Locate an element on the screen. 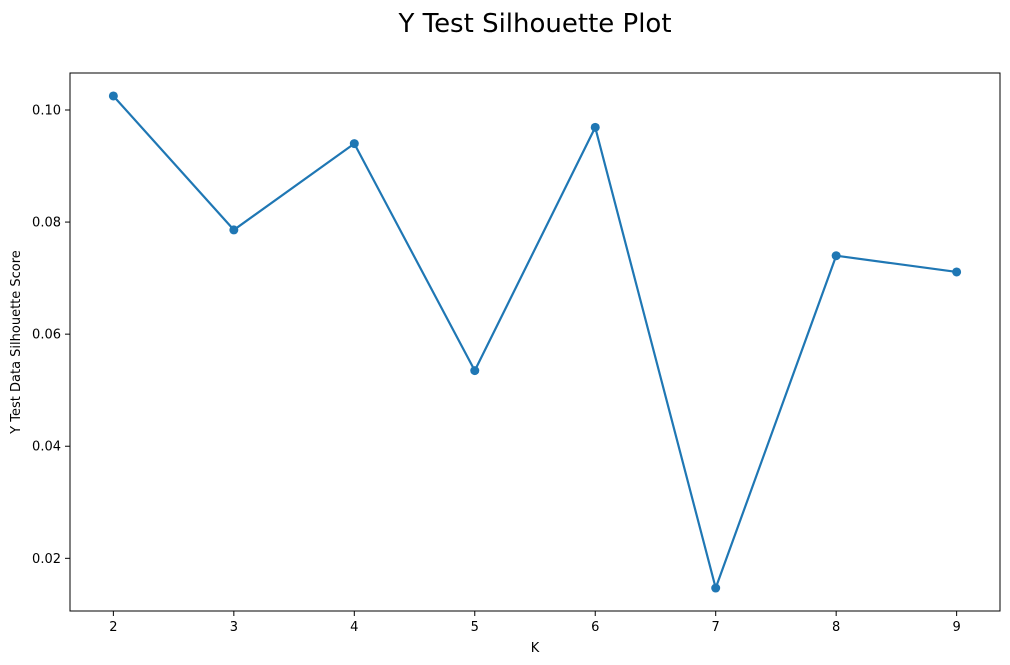 The width and height of the screenshot is (1010, 665). x-axis: 2 3 4 5 6 7 8 9 is located at coordinates (535, 623).